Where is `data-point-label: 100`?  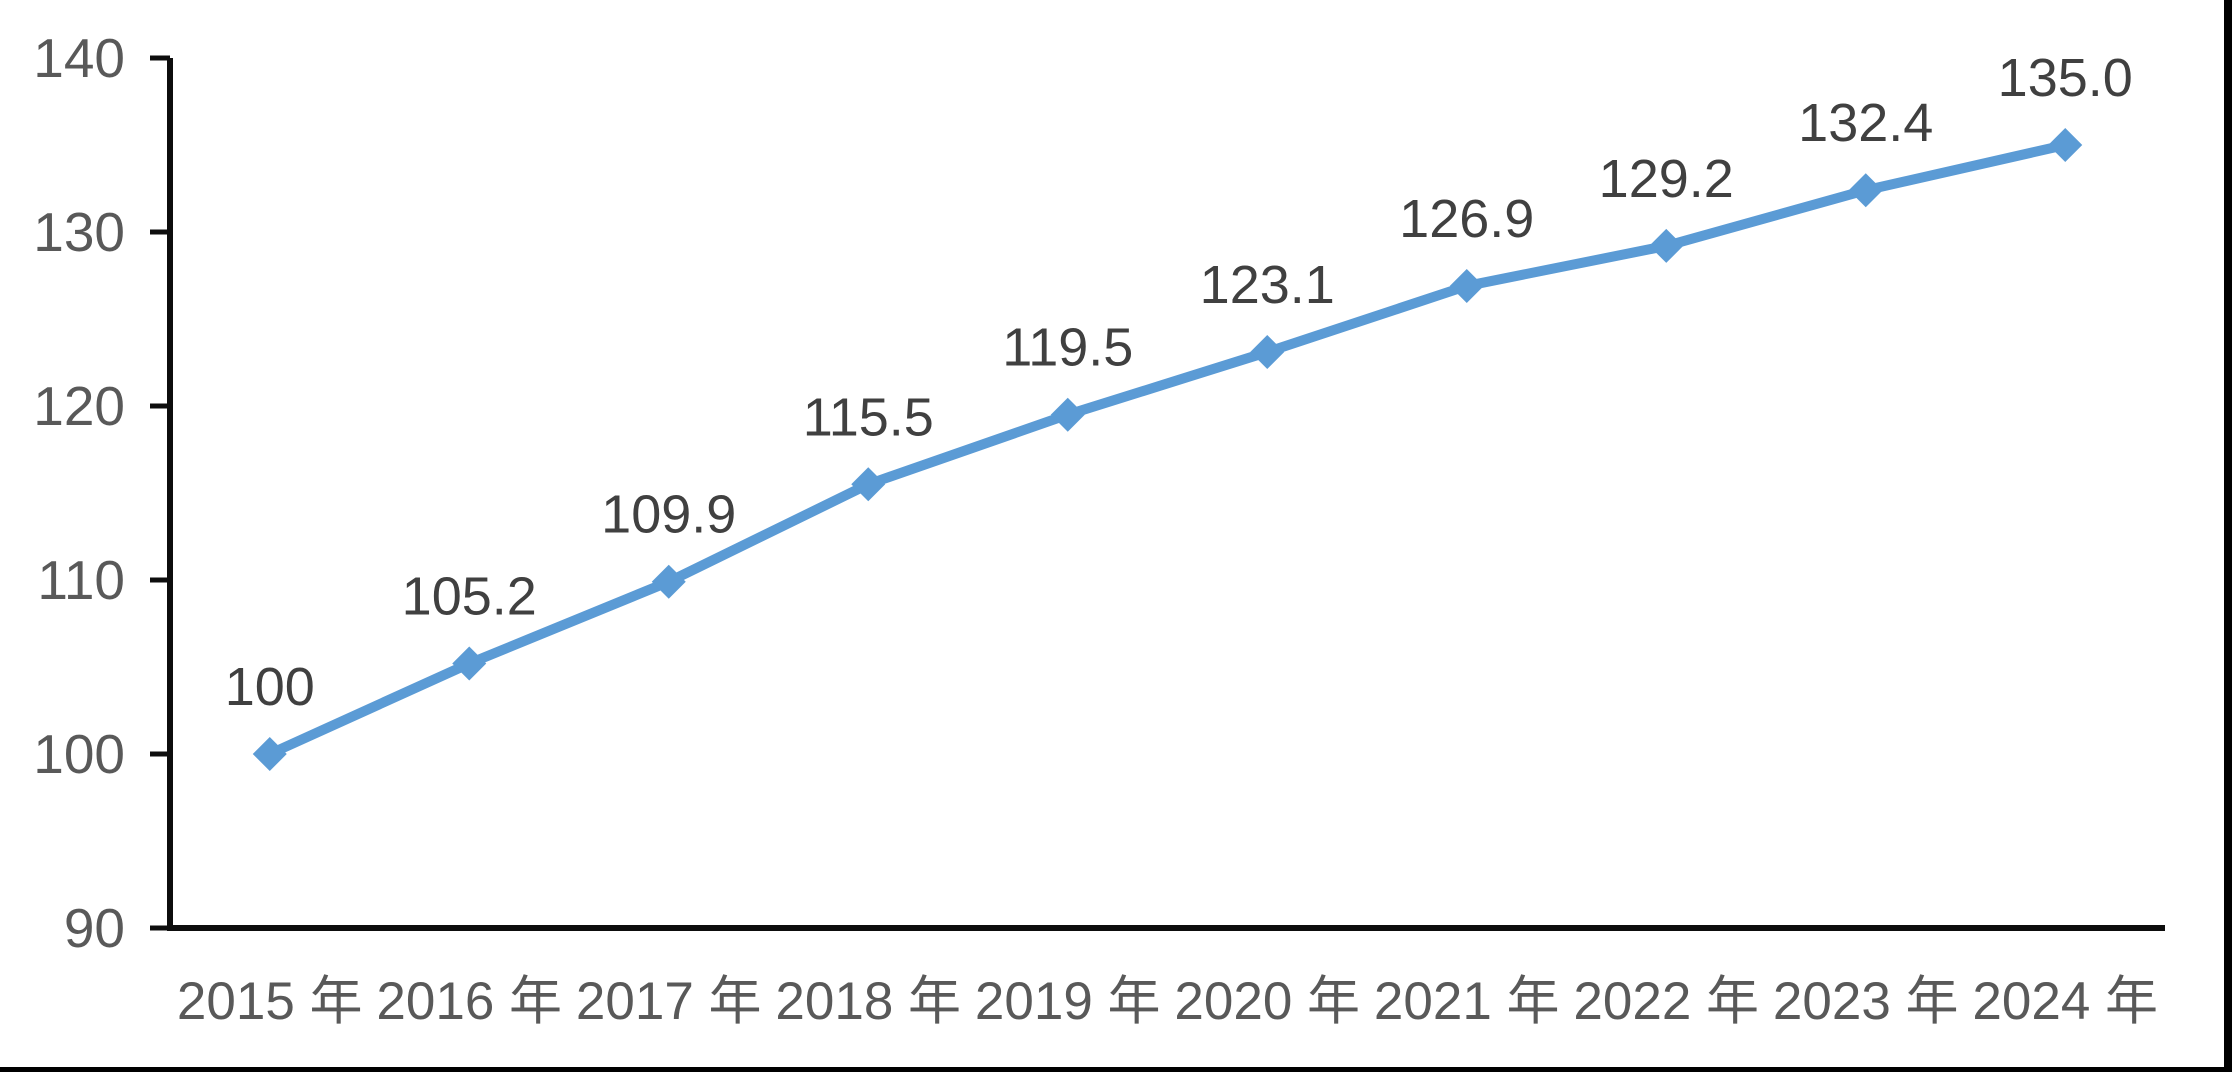 data-point-label: 100 is located at coordinates (270, 687).